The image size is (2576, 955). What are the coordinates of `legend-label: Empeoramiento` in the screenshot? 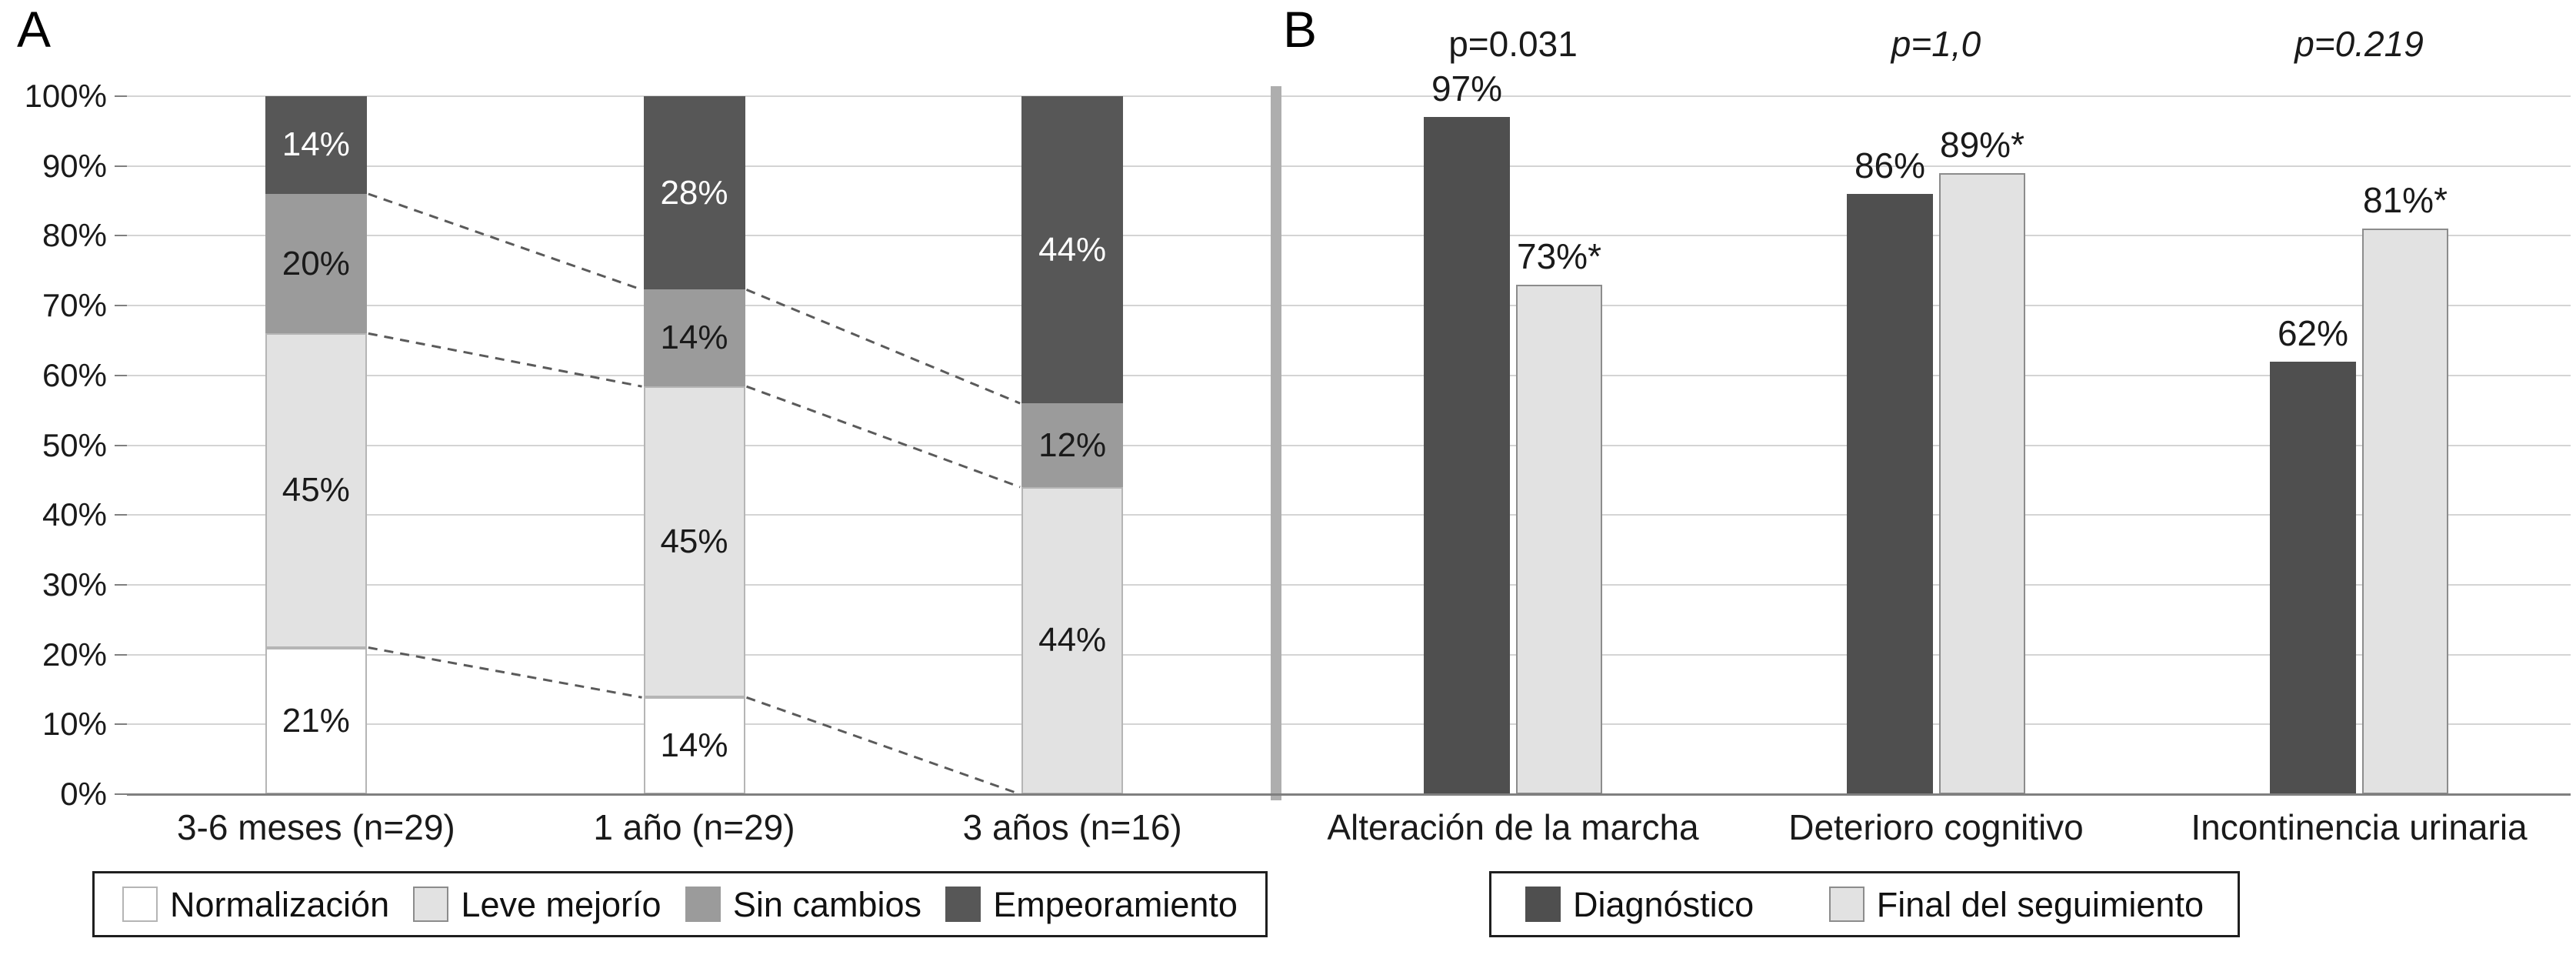 It's located at (1115, 904).